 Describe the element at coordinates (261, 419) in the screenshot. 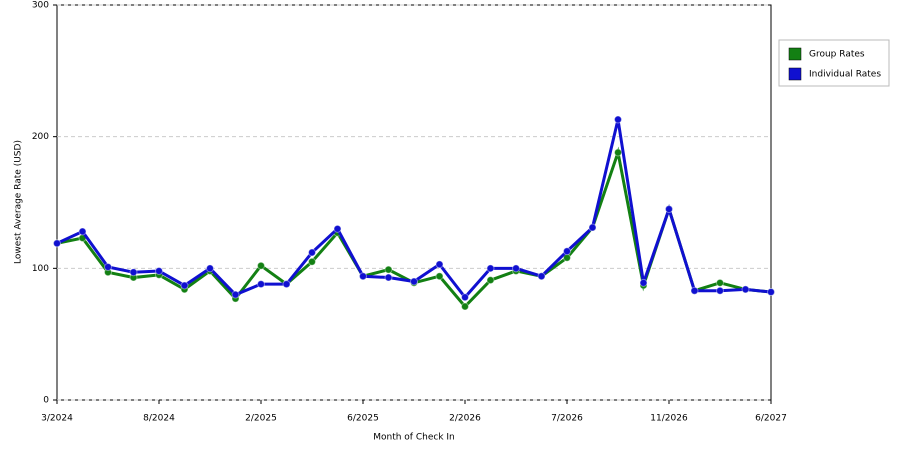

I see `x-tick-label: 2/2025` at that location.